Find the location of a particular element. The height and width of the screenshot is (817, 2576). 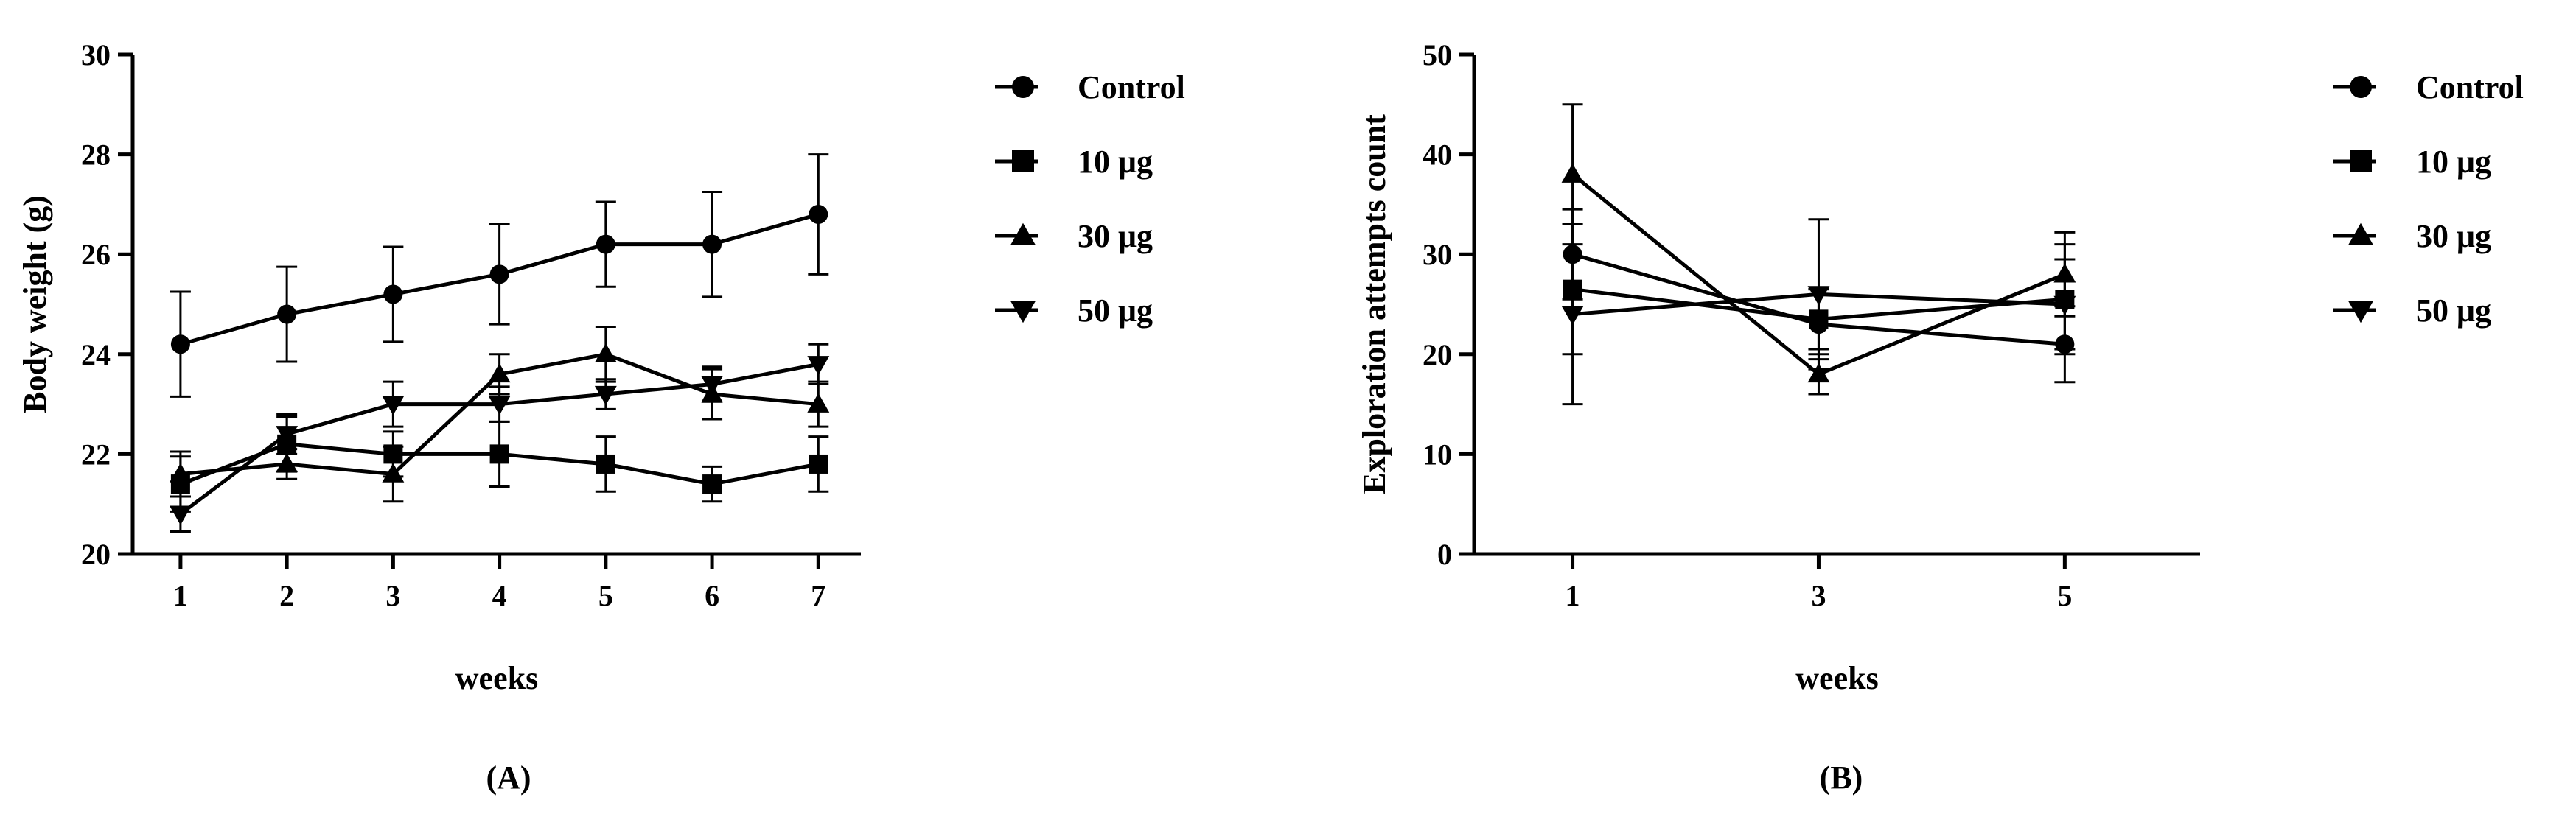

y-tick-label: 28 is located at coordinates (96, 155).